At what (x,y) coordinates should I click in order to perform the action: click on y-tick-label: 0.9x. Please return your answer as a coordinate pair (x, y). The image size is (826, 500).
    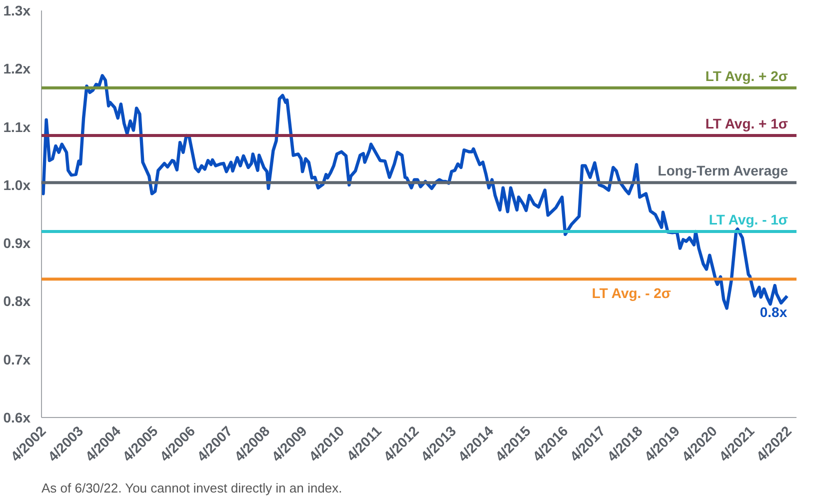
    Looking at the image, I should click on (17, 243).